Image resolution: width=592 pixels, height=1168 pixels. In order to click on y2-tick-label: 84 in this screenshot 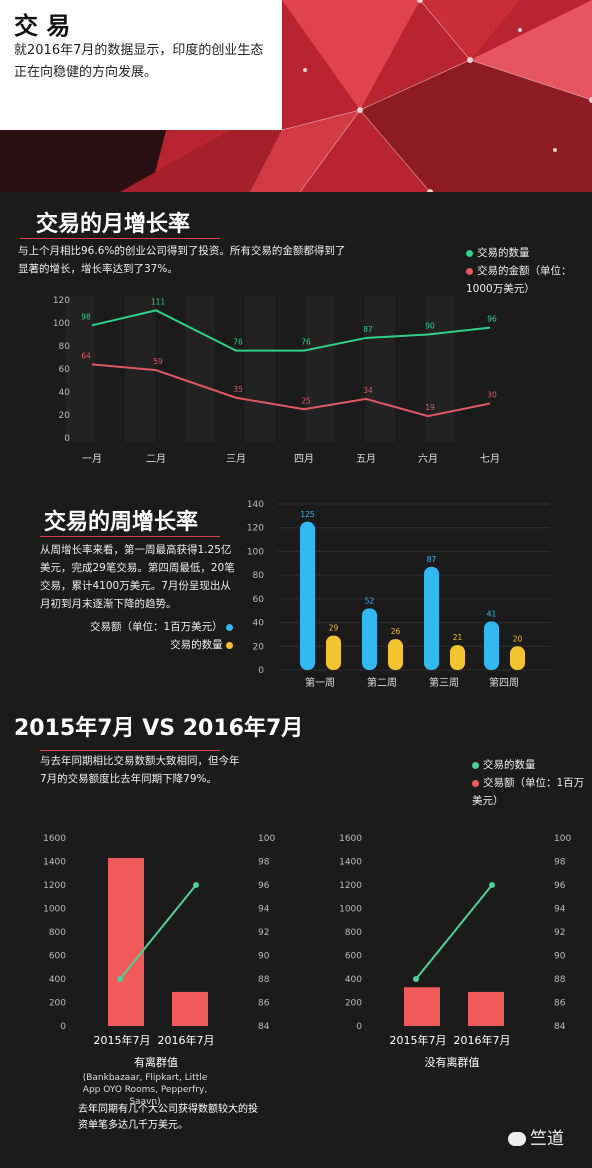, I will do `click(560, 1027)`.